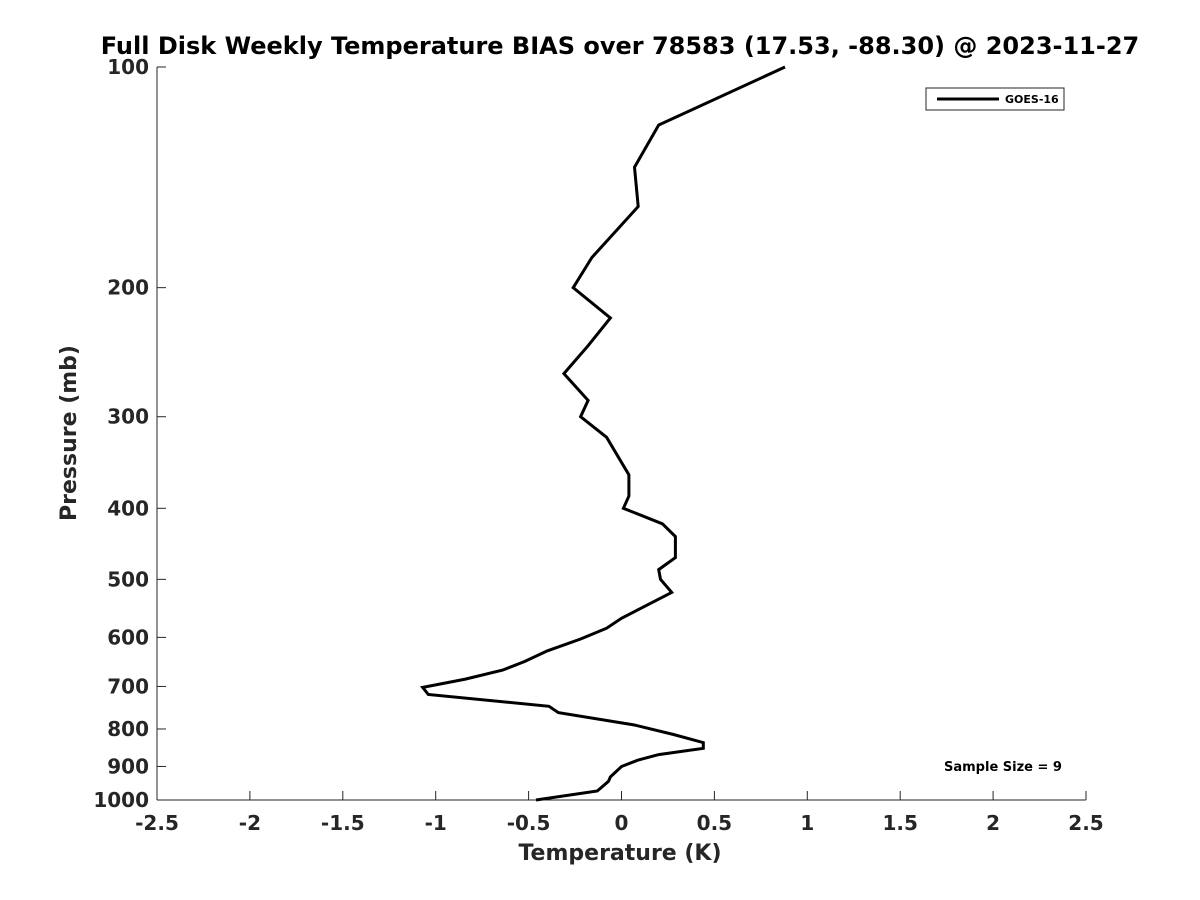  What do you see at coordinates (993, 823) in the screenshot?
I see `x-tick-label: 2` at bounding box center [993, 823].